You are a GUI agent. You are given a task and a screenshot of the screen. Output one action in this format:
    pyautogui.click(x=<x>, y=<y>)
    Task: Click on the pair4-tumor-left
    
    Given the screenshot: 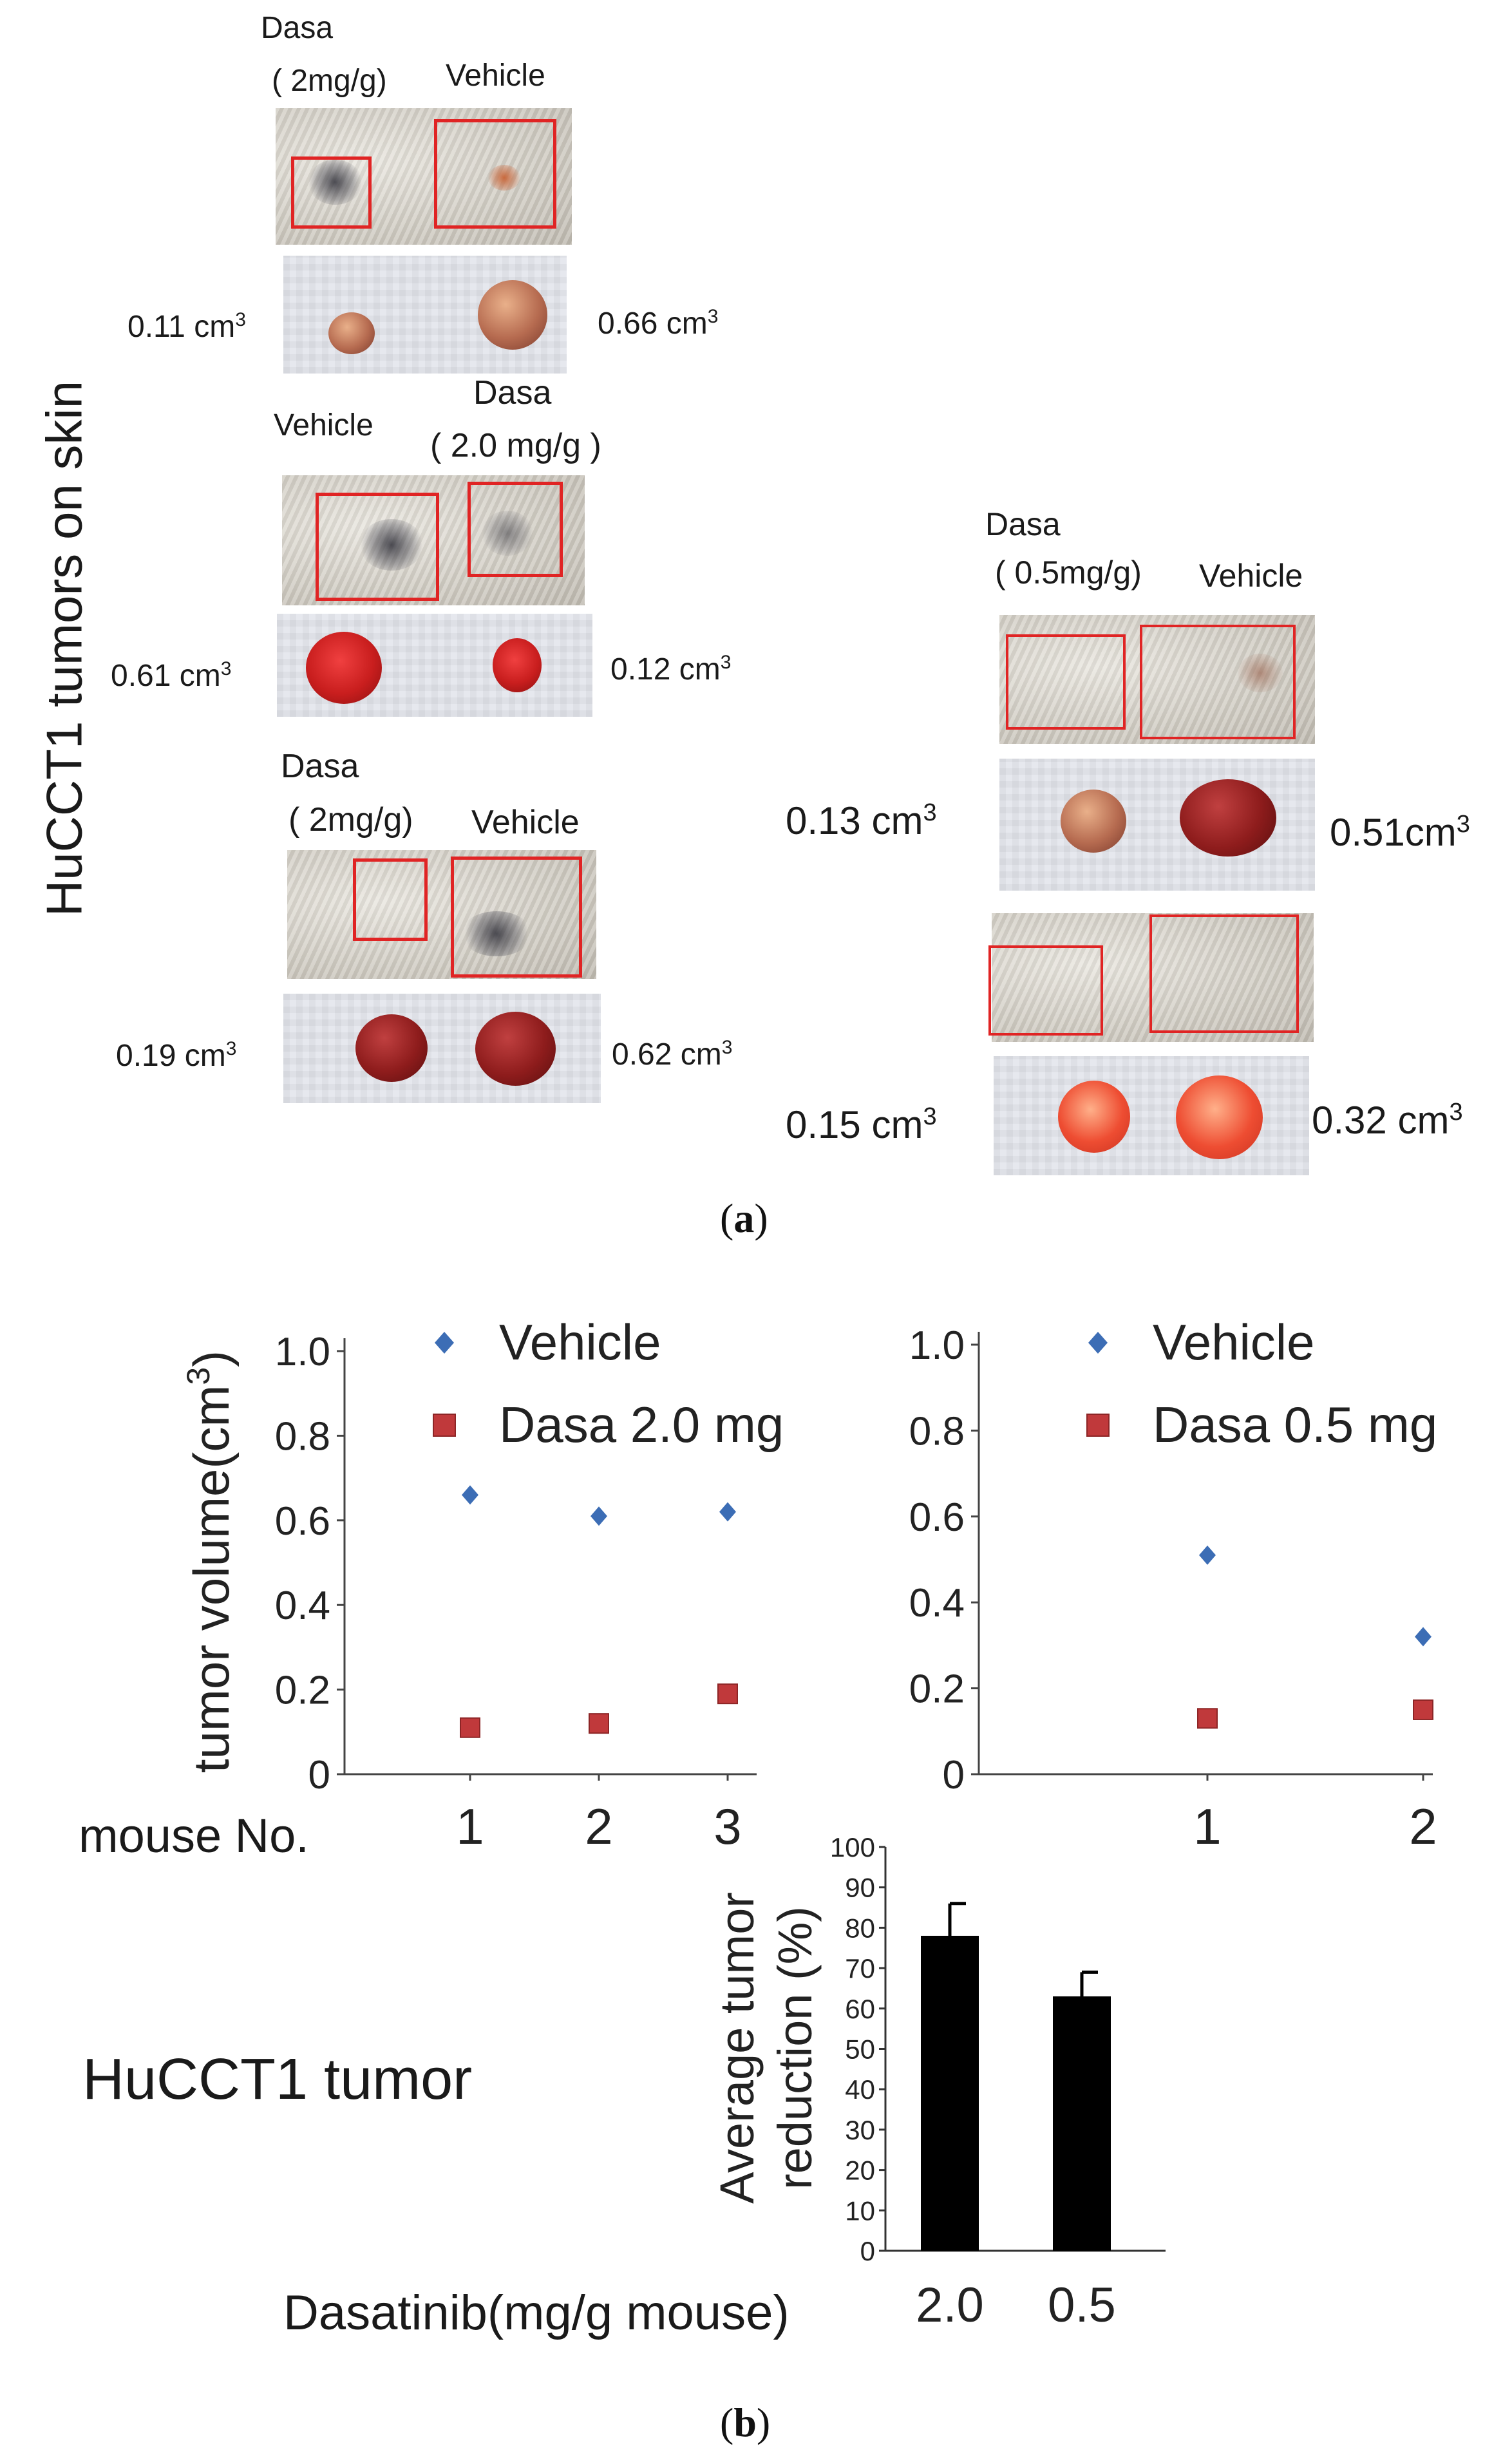 What is the action you would take?
    pyautogui.click(x=1093, y=821)
    